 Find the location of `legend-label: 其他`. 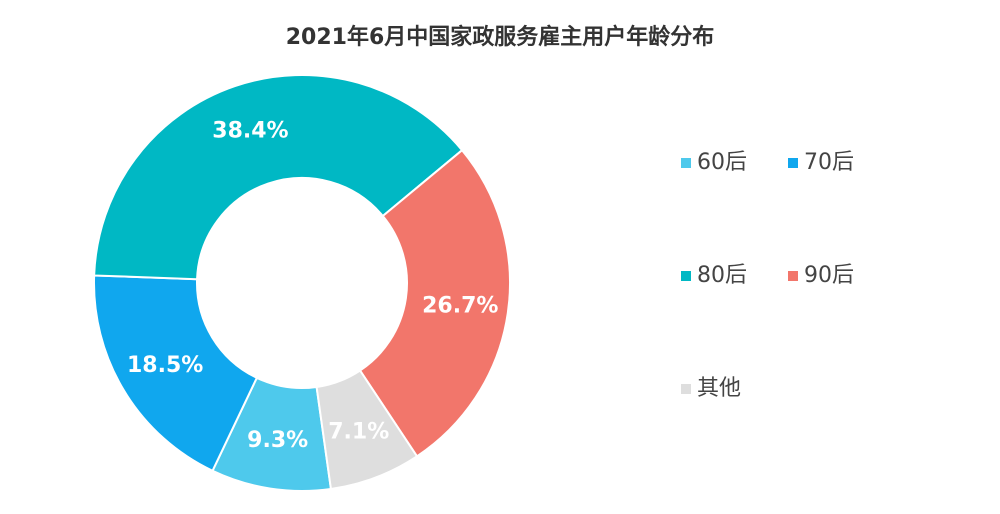

legend-label: 其他 is located at coordinates (719, 388).